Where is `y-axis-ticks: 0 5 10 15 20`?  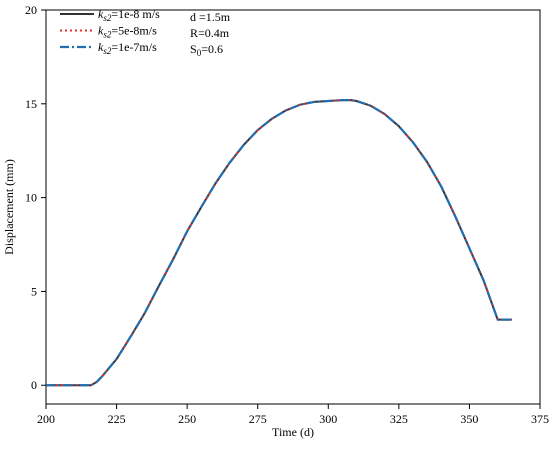
y-axis-ticks: 0 5 10 15 20 is located at coordinates (35, 197).